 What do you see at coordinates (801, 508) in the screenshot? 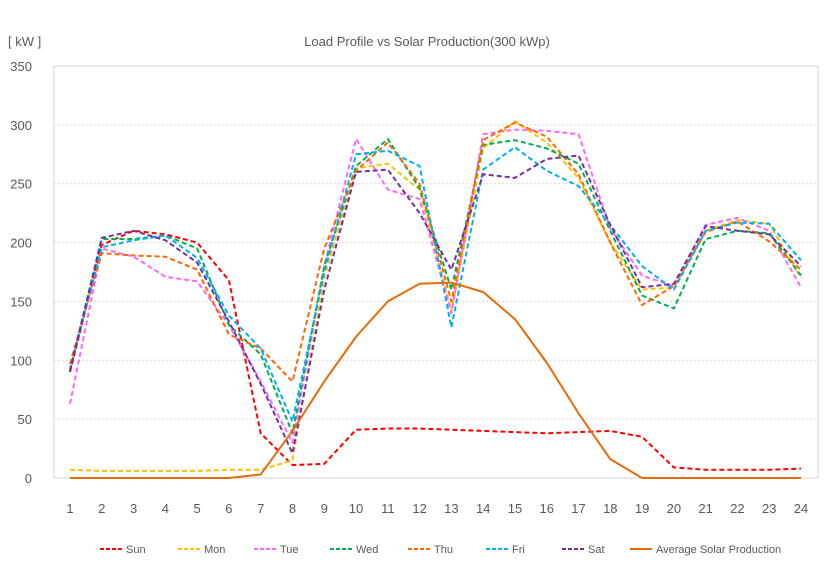
I see `x-tick-label: 24` at bounding box center [801, 508].